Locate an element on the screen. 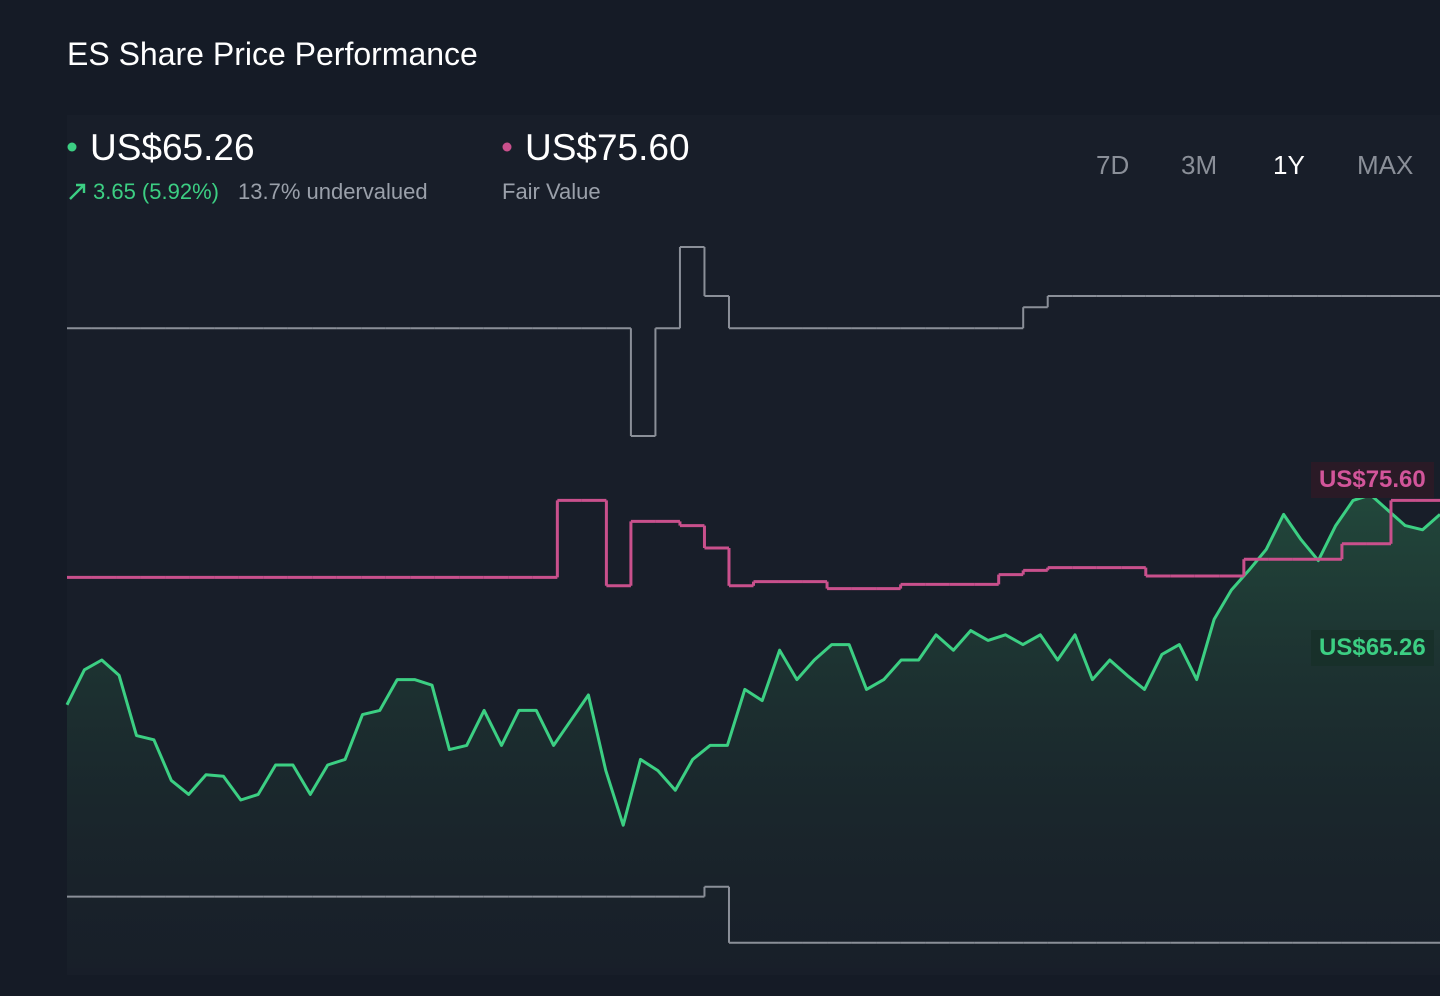  price: US$65.26 is located at coordinates (172, 147).